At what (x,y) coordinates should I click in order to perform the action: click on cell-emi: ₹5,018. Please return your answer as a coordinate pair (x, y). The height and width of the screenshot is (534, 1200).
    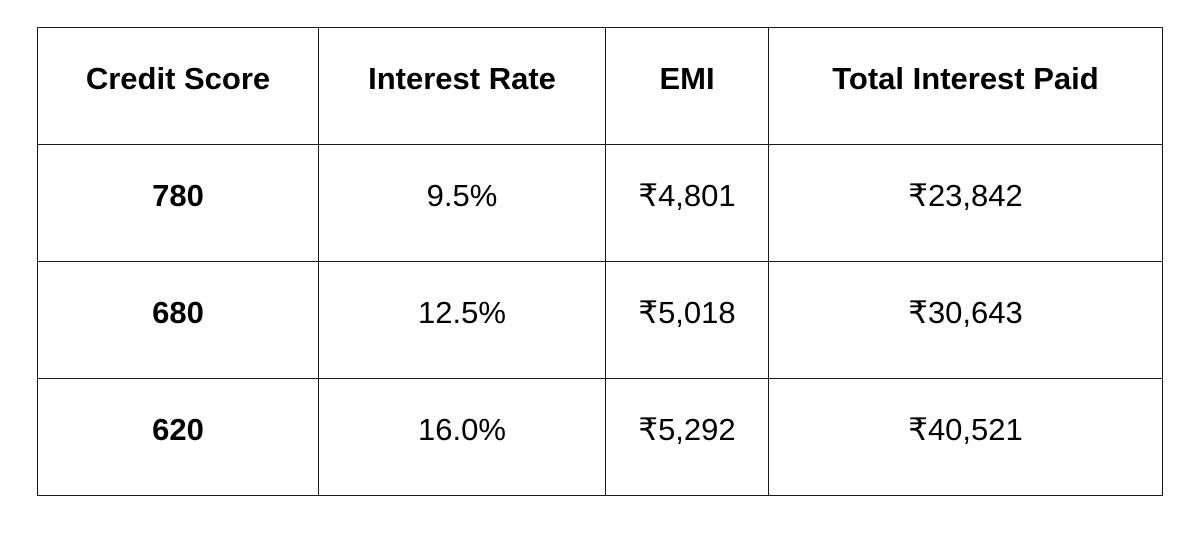
    Looking at the image, I should click on (687, 320).